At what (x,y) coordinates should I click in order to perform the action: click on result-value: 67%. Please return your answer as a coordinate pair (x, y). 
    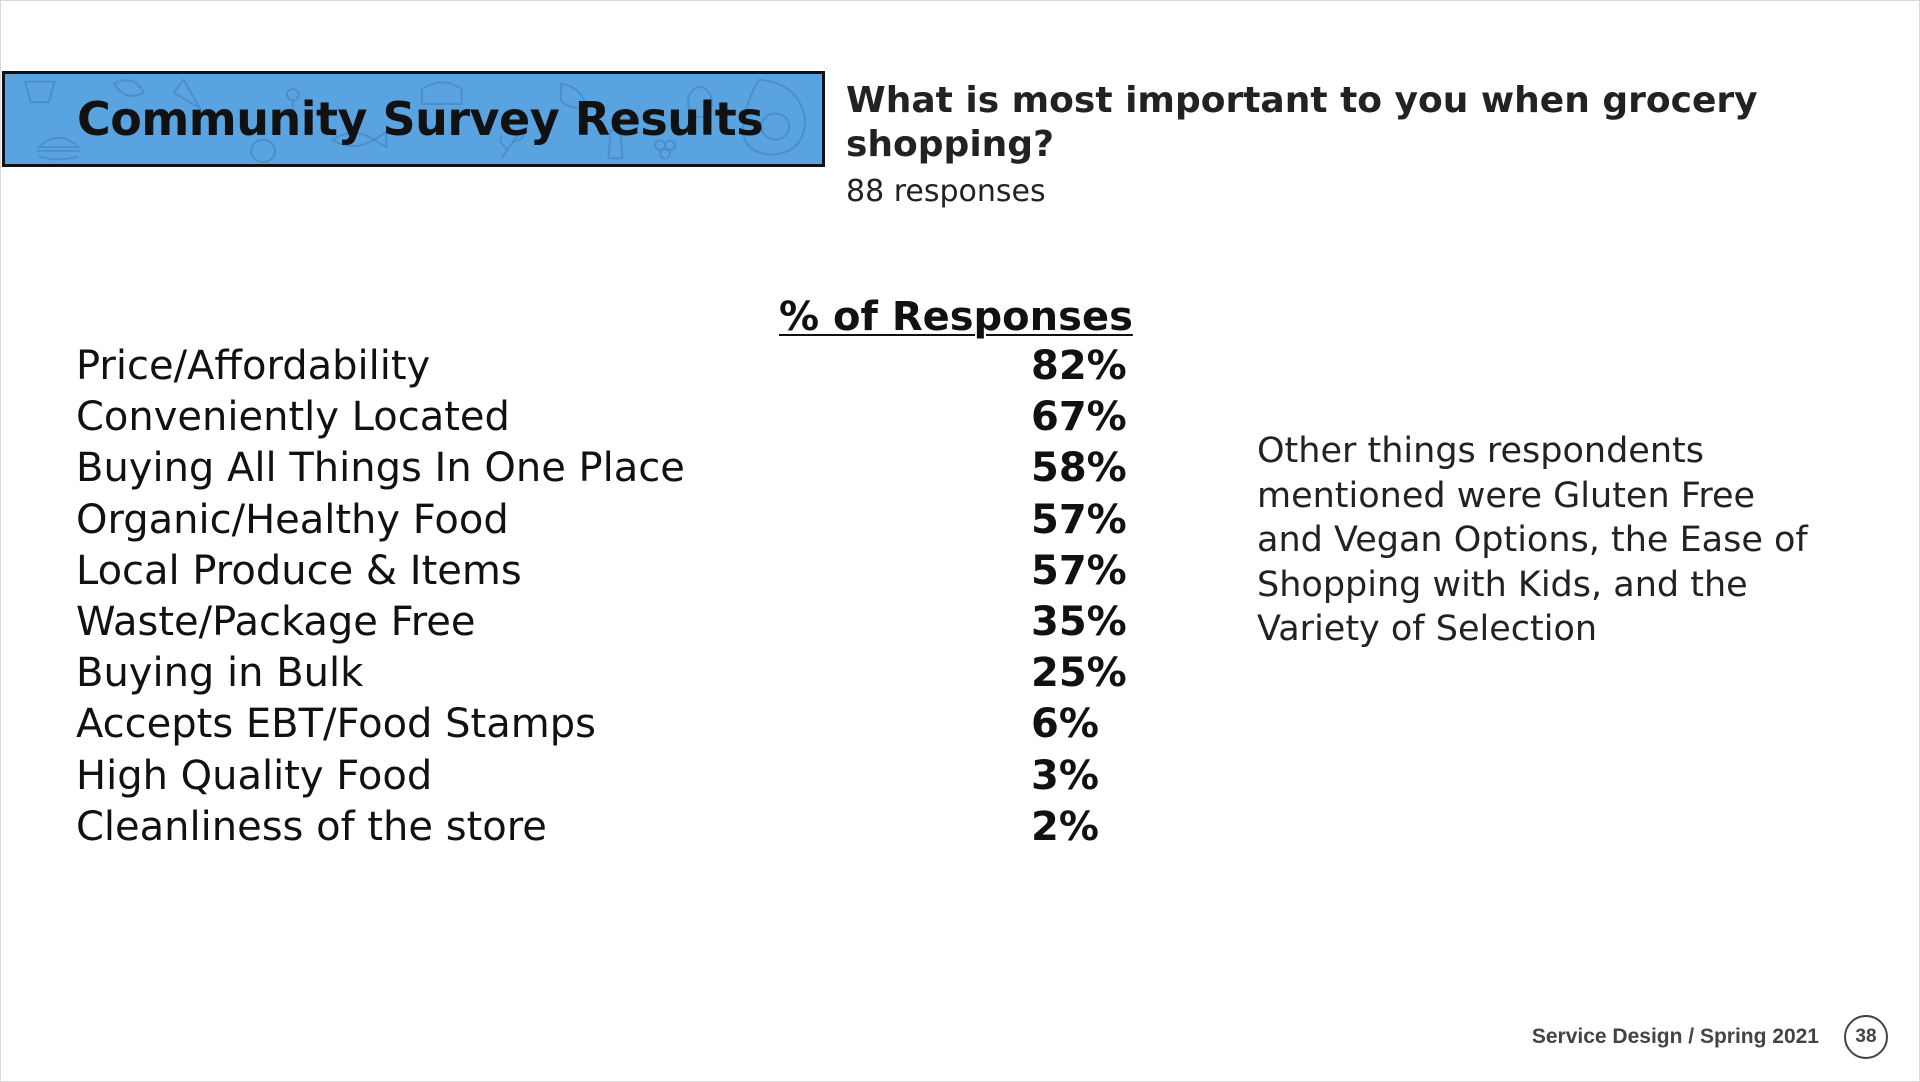
    Looking at the image, I should click on (1079, 417).